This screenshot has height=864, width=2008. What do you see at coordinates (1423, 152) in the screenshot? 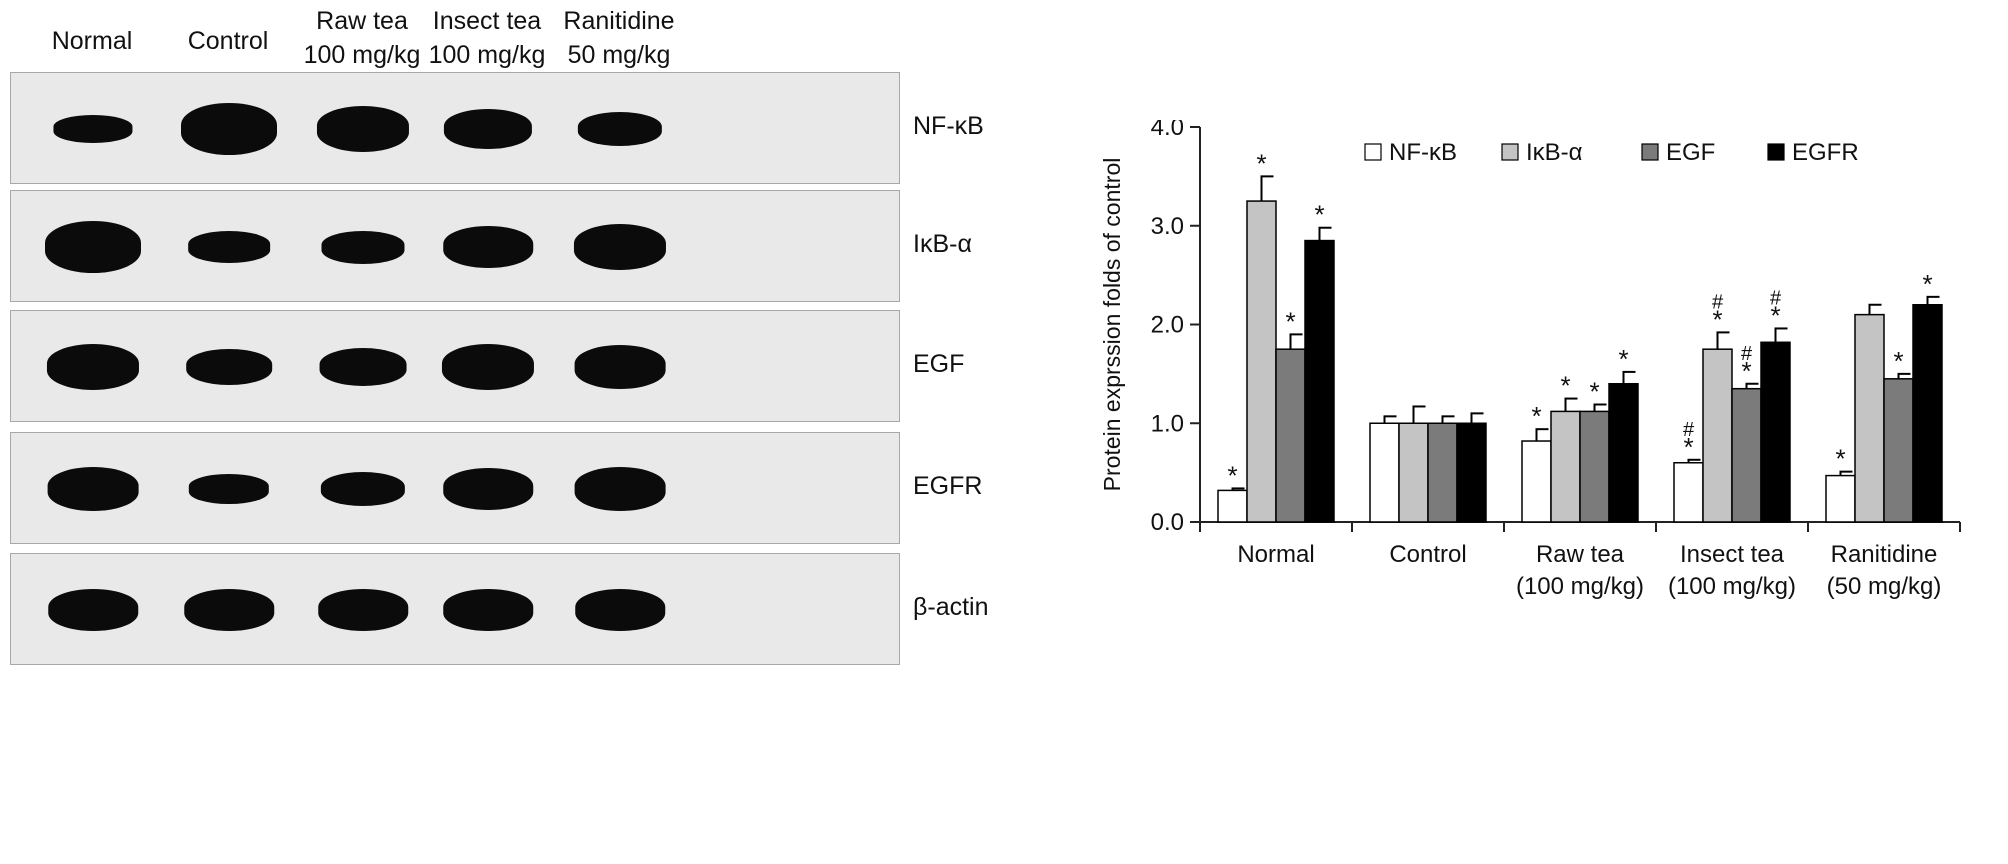
I see `legend-label: NF-κB` at bounding box center [1423, 152].